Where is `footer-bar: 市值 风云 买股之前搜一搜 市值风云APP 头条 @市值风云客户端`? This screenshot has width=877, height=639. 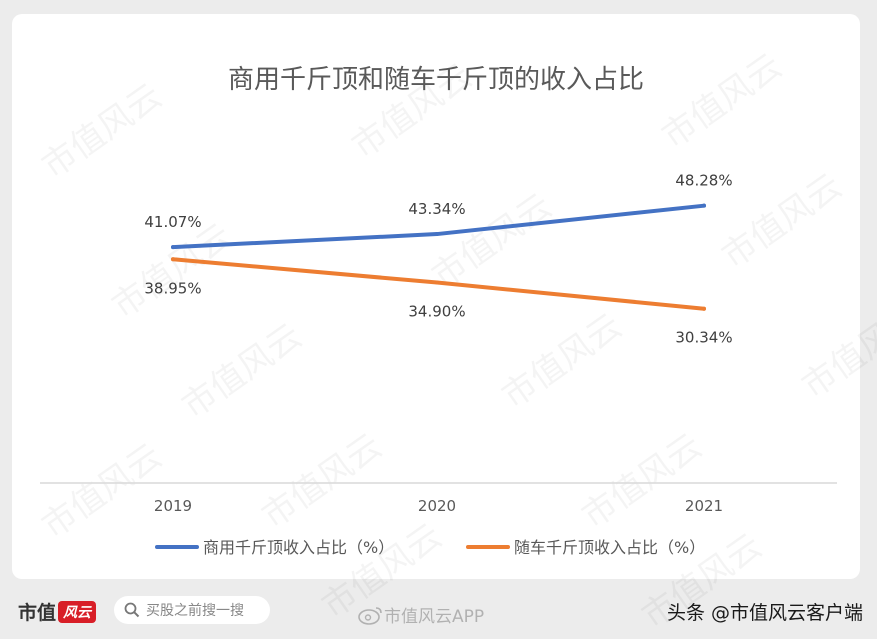
footer-bar: 市值 风云 买股之前搜一搜 市值风云APP 头条 @市值风云客户端 is located at coordinates (438, 609).